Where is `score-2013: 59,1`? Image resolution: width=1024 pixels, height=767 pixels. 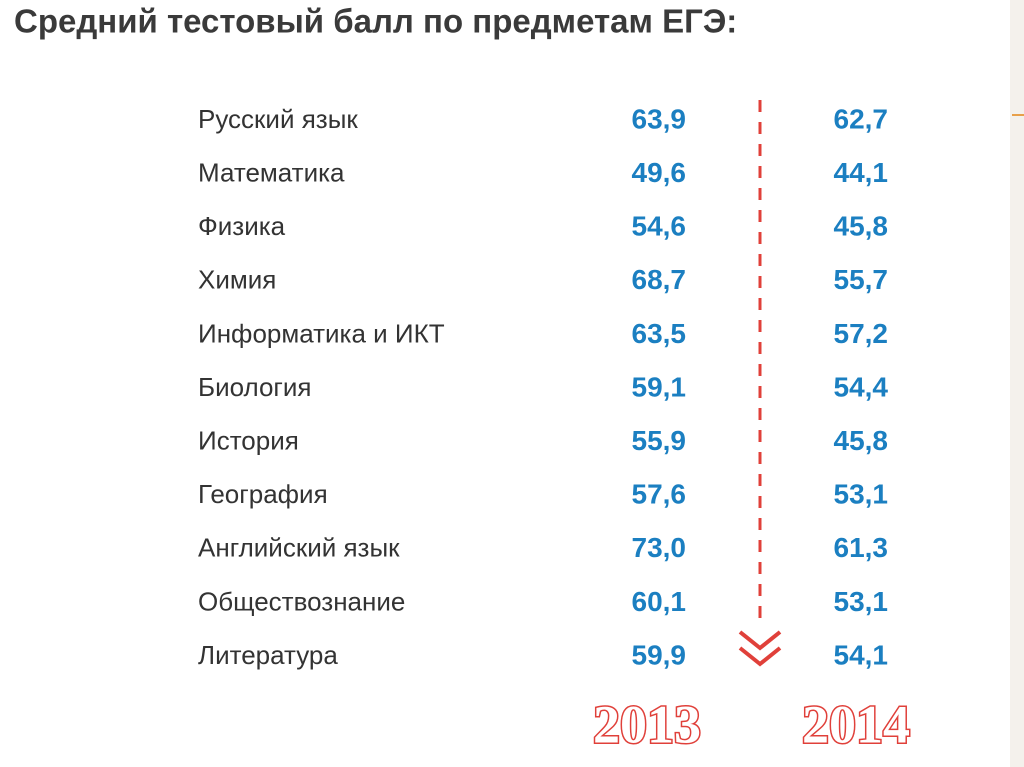
score-2013: 59,1 is located at coordinates (659, 386).